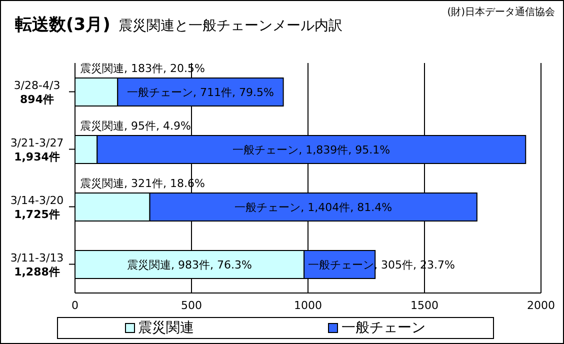  I want to click on x-tick-label: 1500, so click(424, 305).